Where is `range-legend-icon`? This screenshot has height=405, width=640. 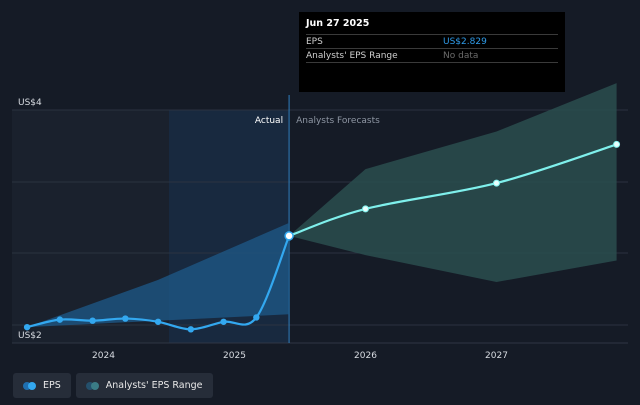 range-legend-icon is located at coordinates (92, 385).